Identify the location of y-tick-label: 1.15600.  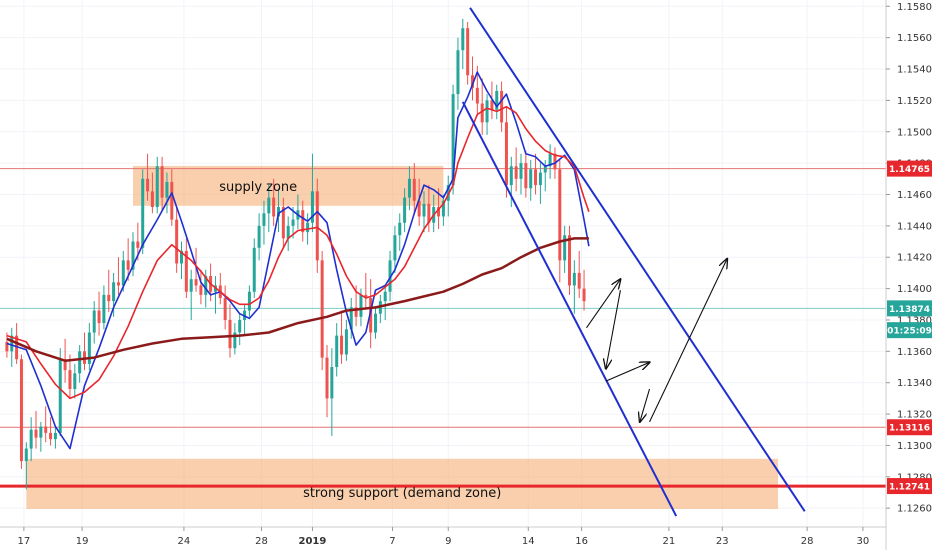
(914, 38).